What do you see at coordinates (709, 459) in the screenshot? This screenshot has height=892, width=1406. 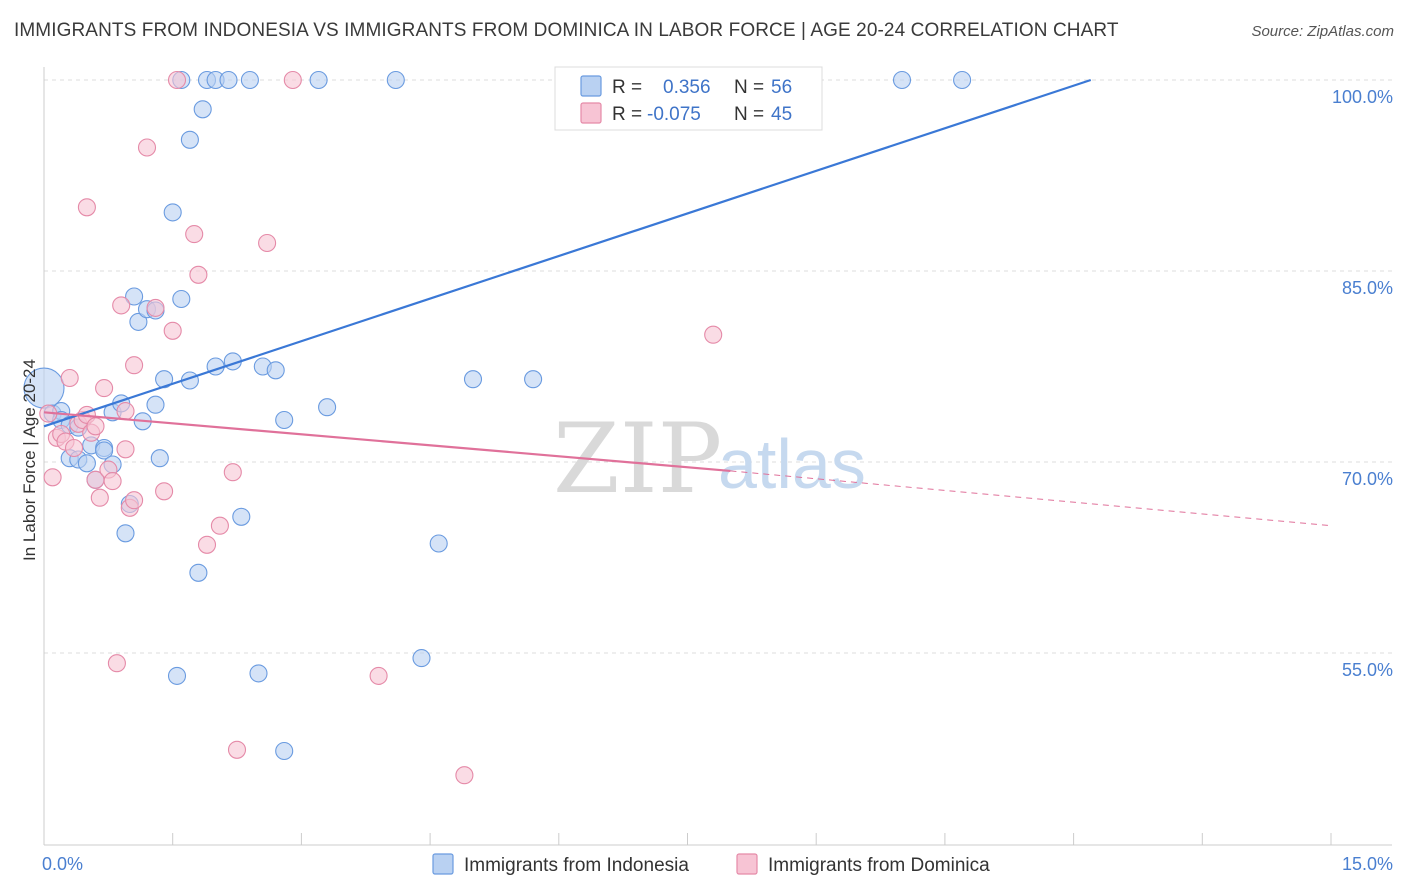 I see `watermark: ZIP atlas` at bounding box center [709, 459].